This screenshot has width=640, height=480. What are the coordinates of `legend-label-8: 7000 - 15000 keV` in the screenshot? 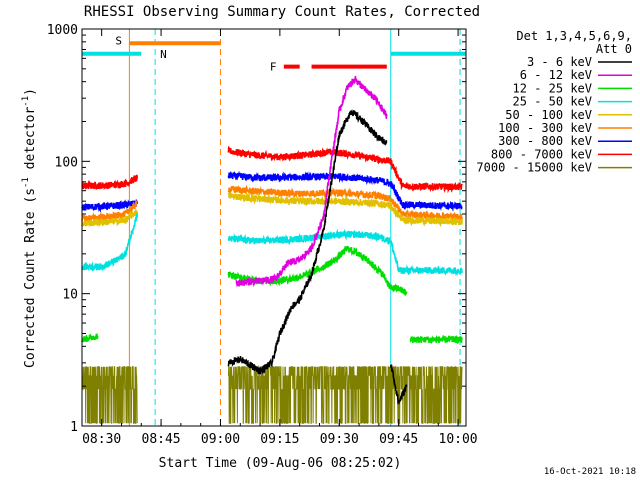 It's located at (534, 168).